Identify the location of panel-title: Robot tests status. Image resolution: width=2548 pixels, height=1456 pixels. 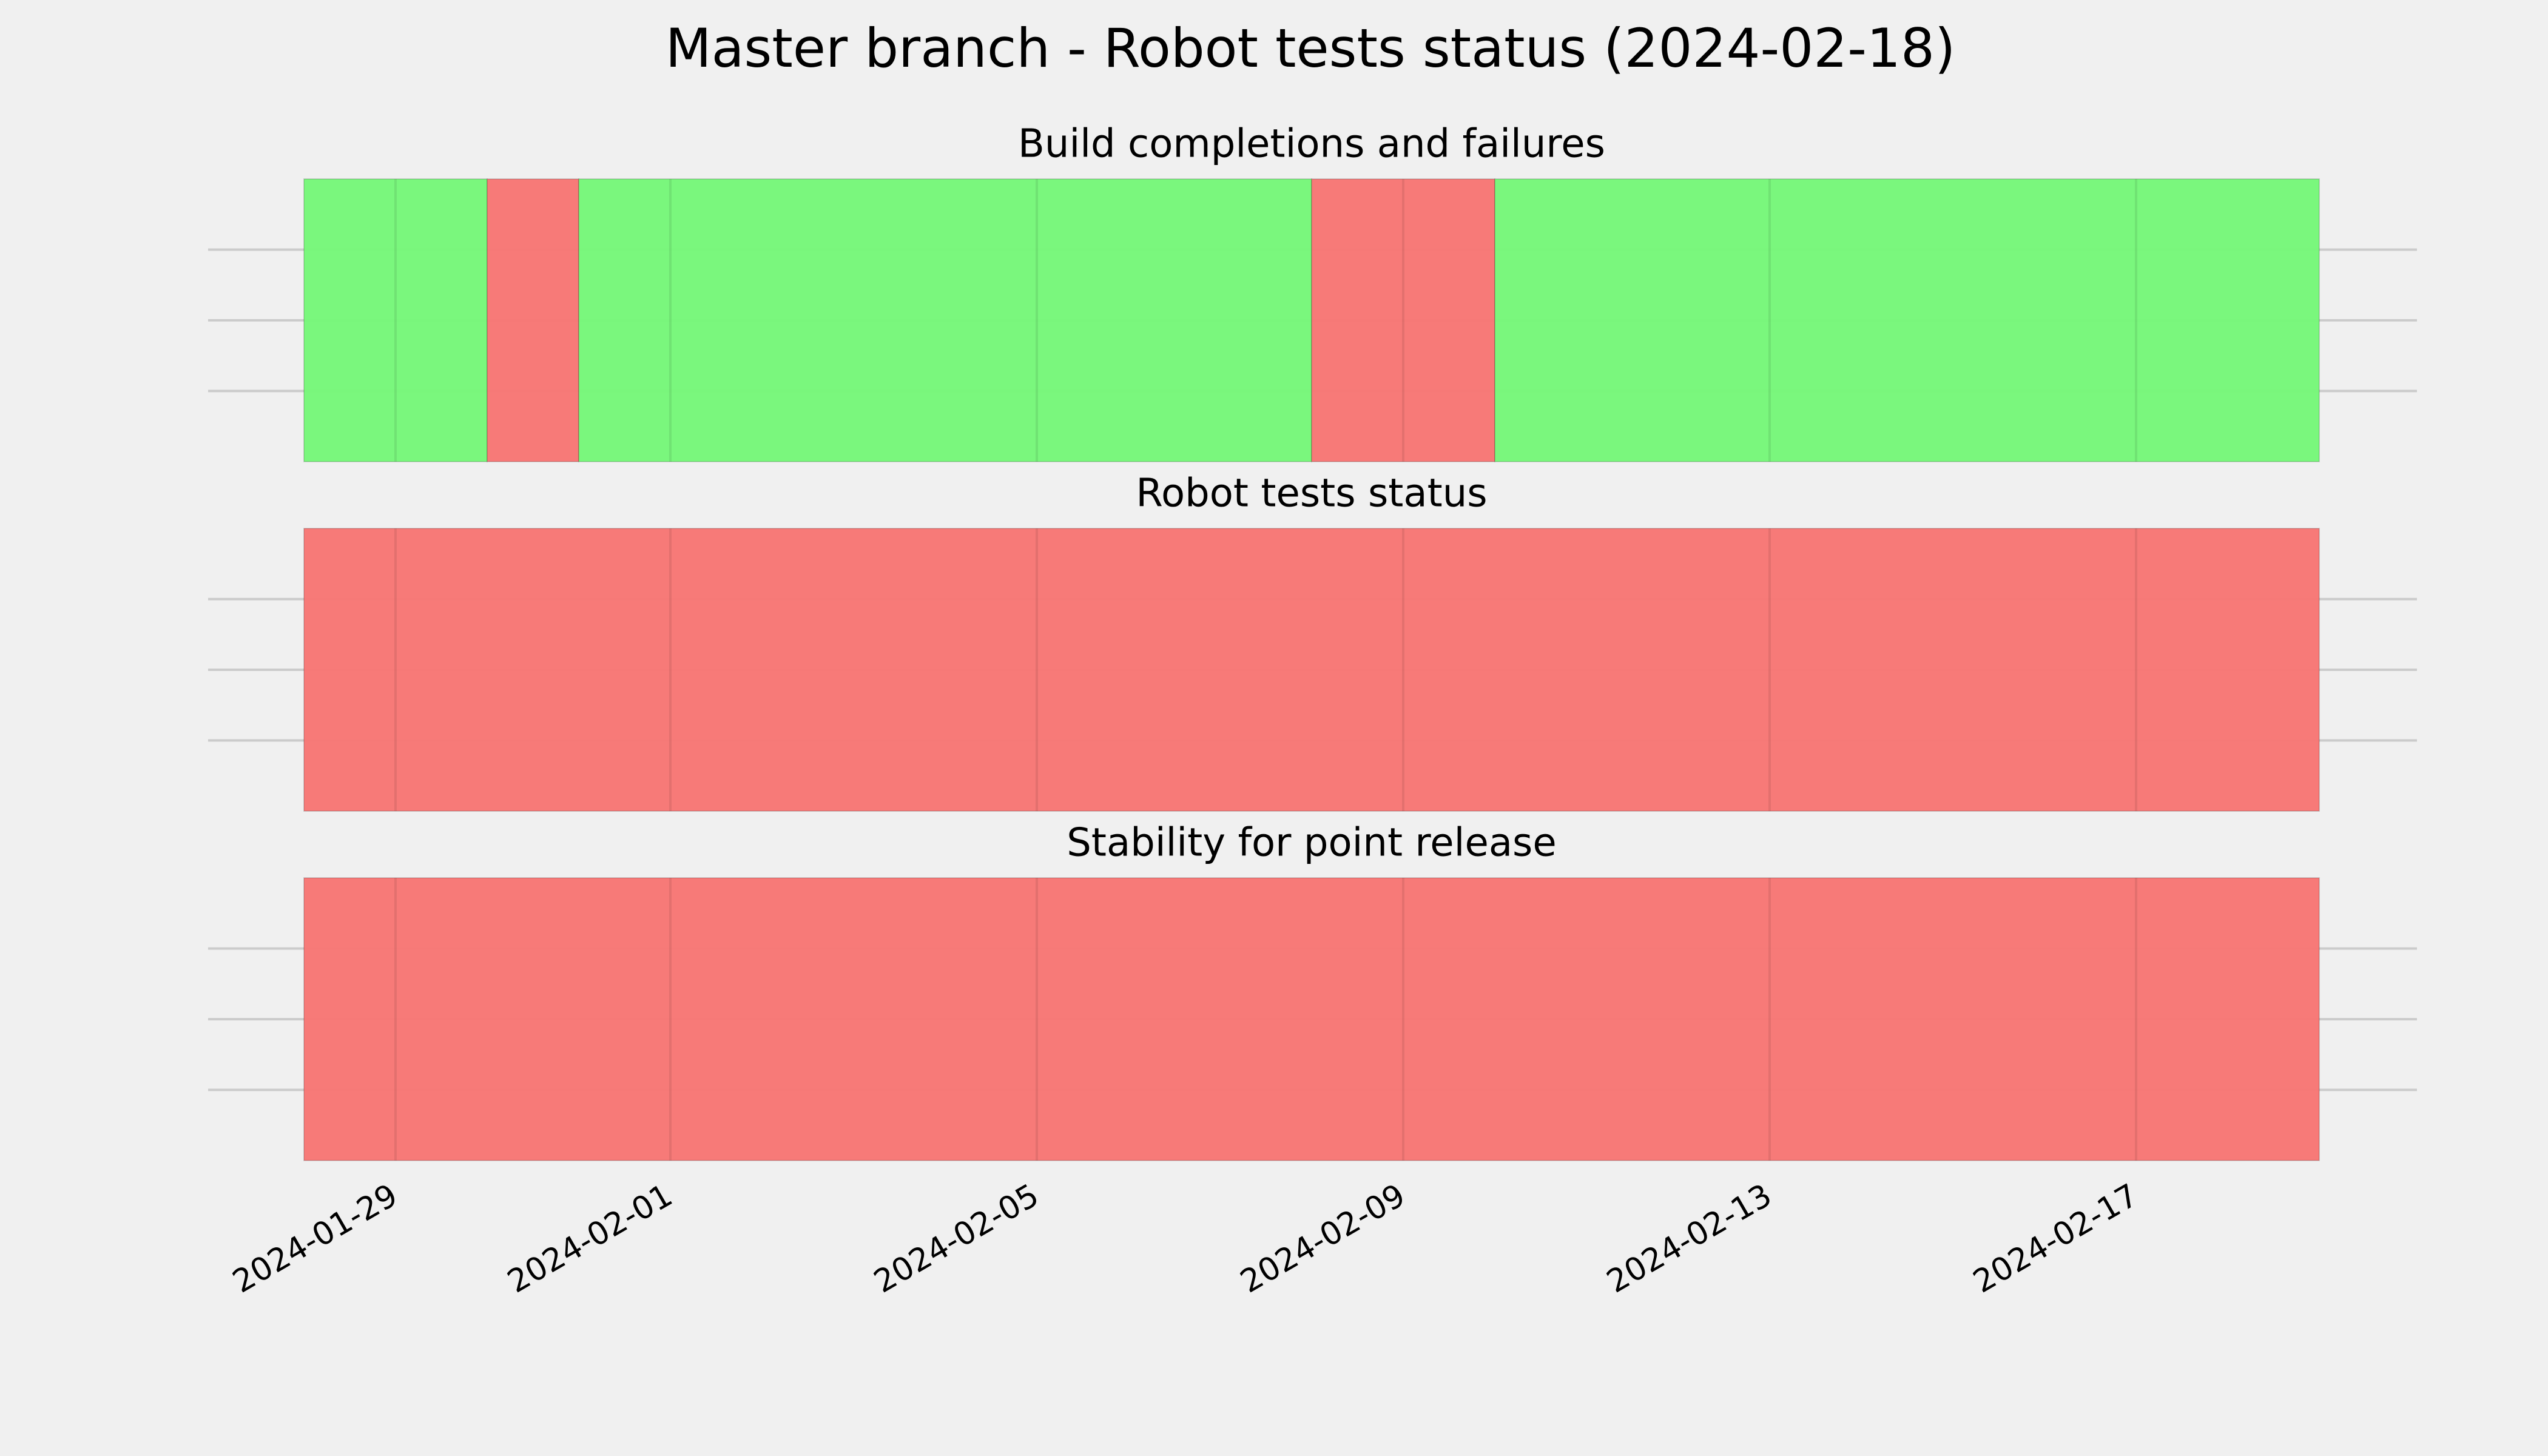
(1311, 493).